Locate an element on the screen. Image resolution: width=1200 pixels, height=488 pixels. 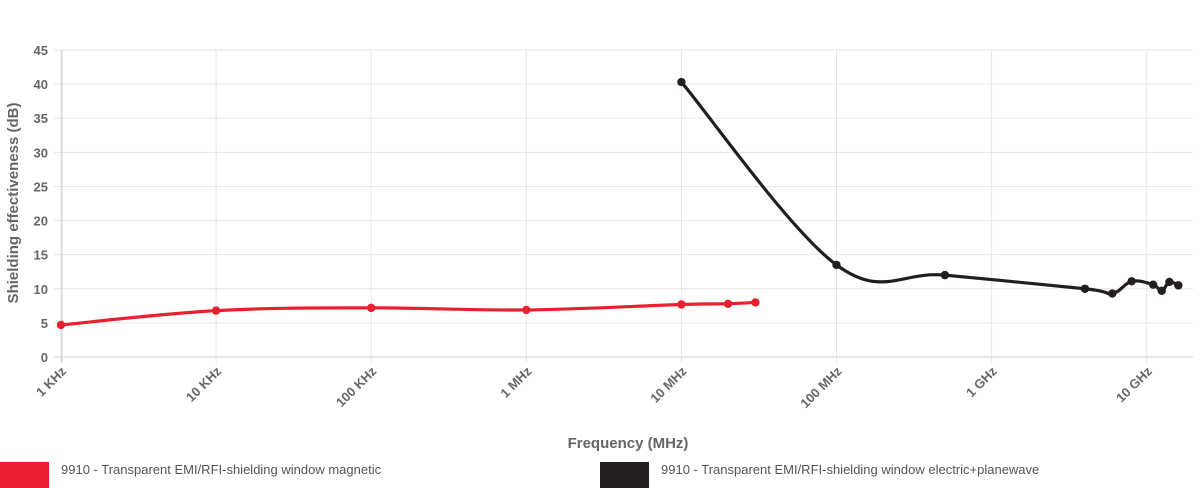
y-tick-label: 35 is located at coordinates (41, 118).